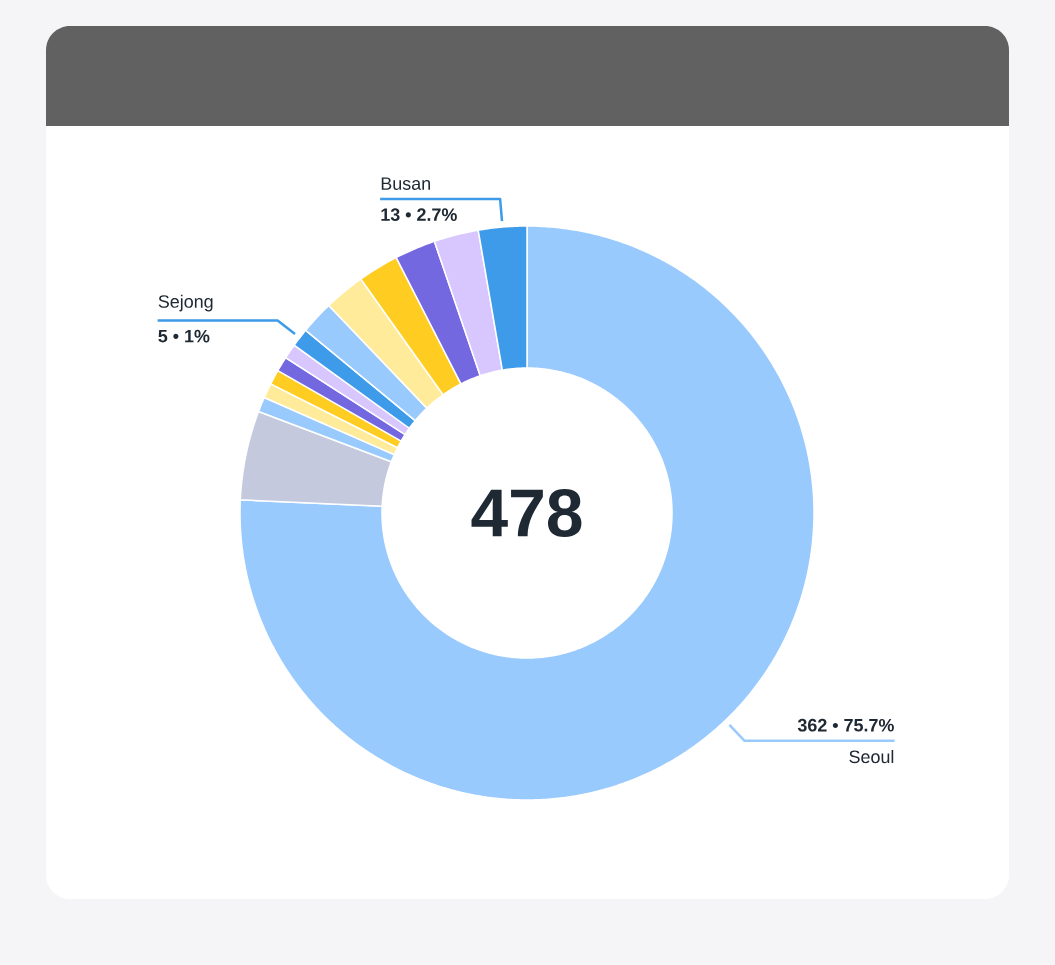 The width and height of the screenshot is (1055, 965). I want to click on text: 478, so click(526, 513).